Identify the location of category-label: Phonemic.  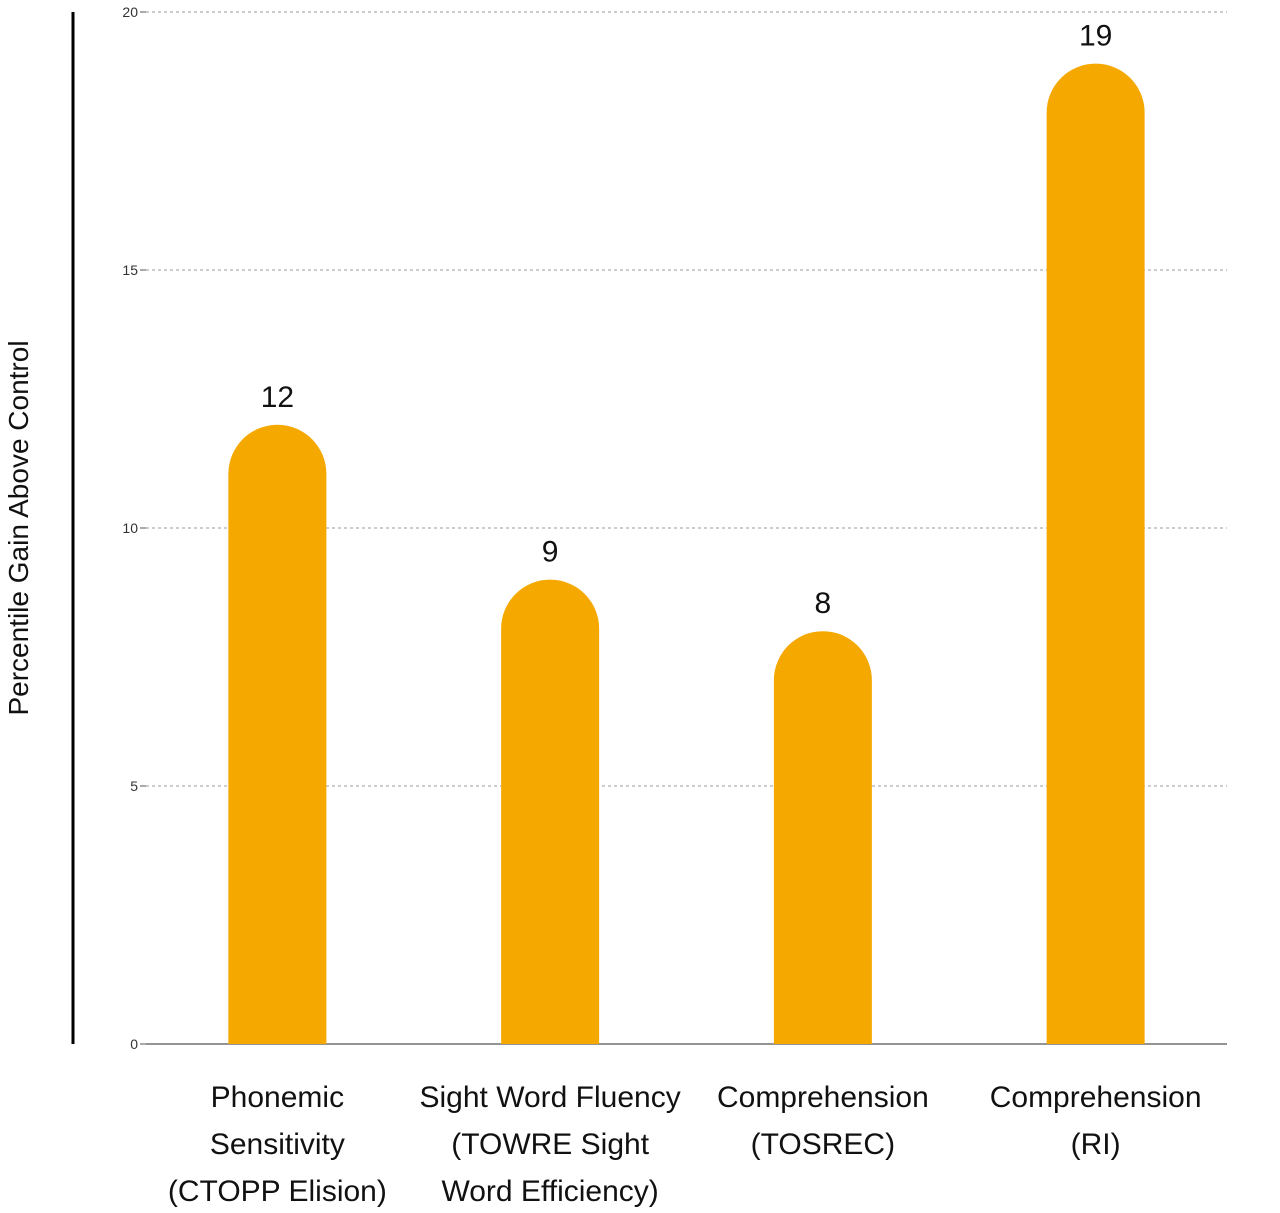
(277, 1097).